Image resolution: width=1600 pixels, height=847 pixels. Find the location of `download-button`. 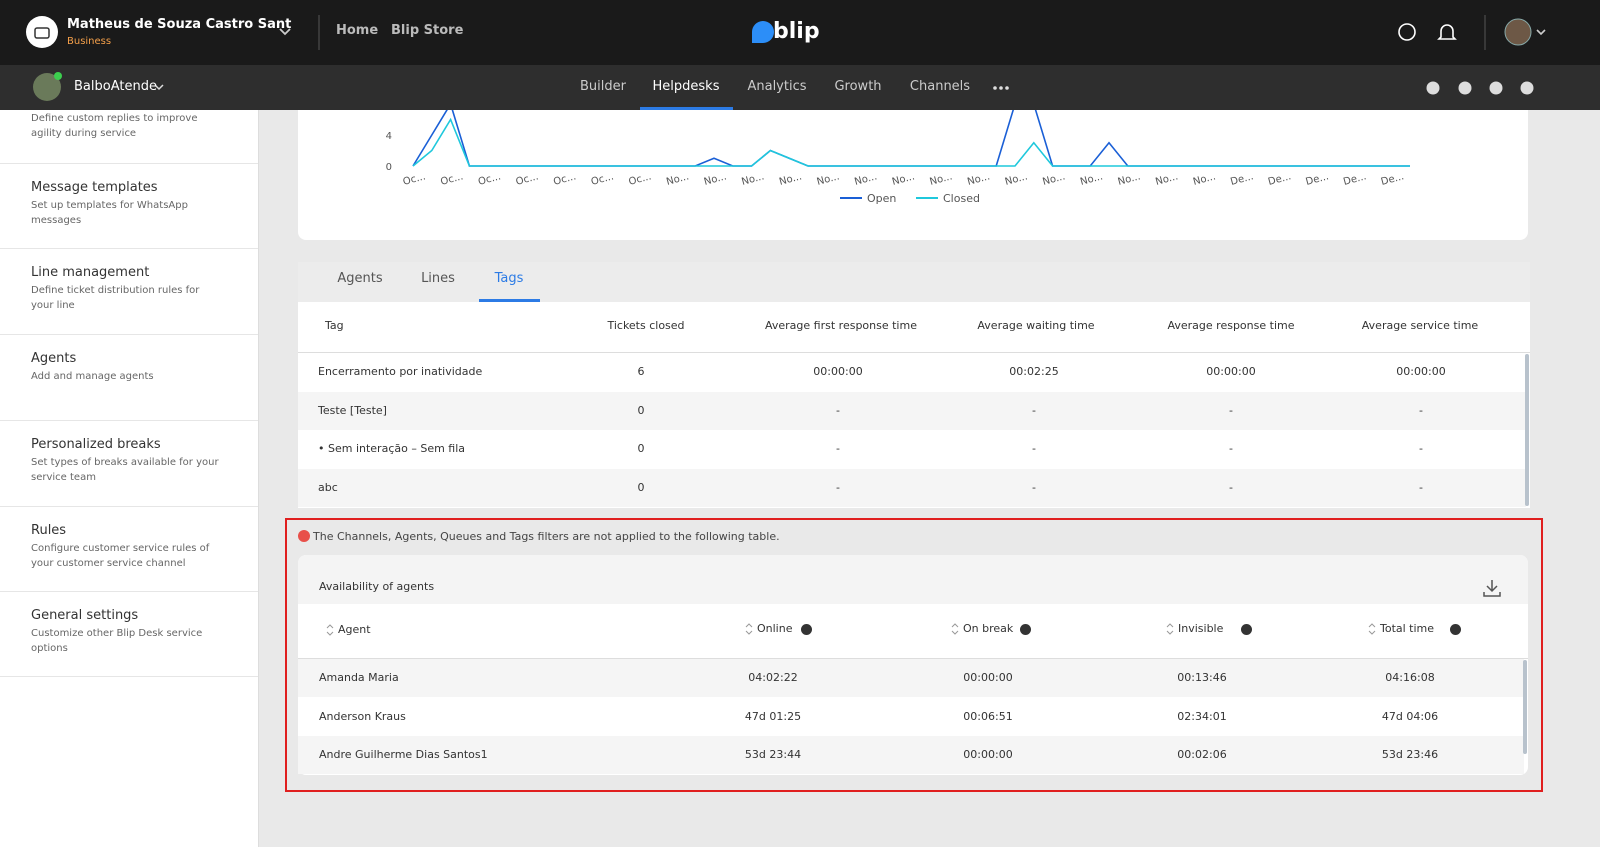

download-button is located at coordinates (1492, 588).